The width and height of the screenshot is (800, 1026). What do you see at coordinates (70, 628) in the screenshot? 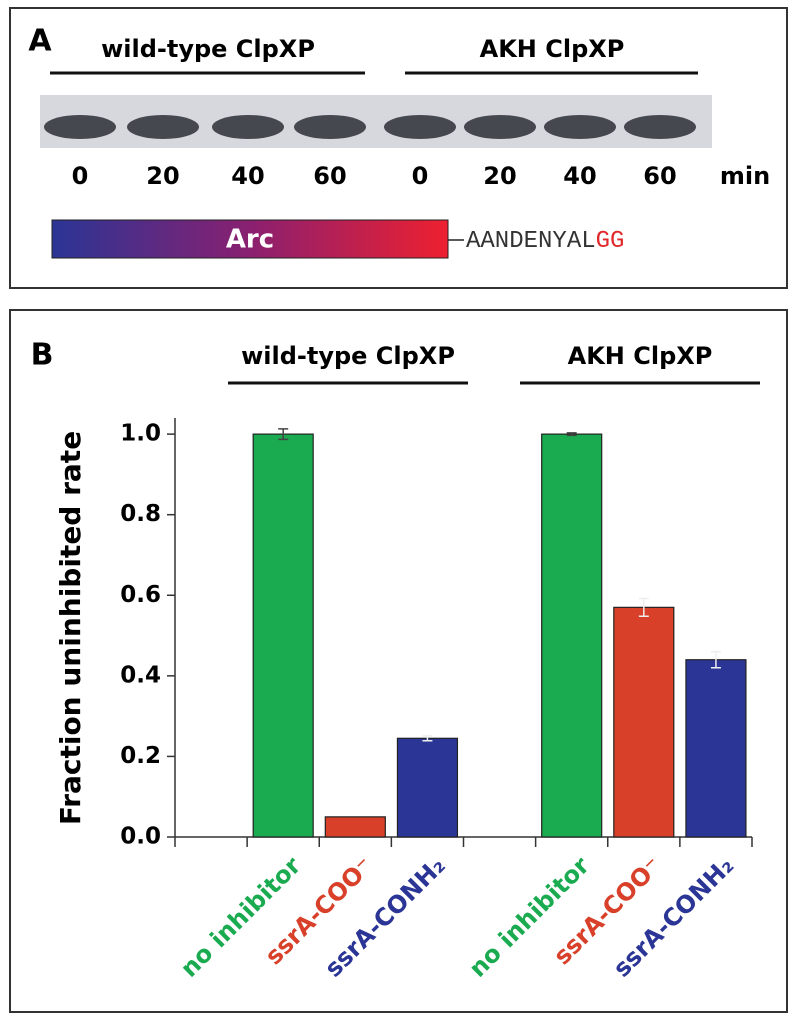
I see `y-axis-label: Fraction uninhibited rate` at bounding box center [70, 628].